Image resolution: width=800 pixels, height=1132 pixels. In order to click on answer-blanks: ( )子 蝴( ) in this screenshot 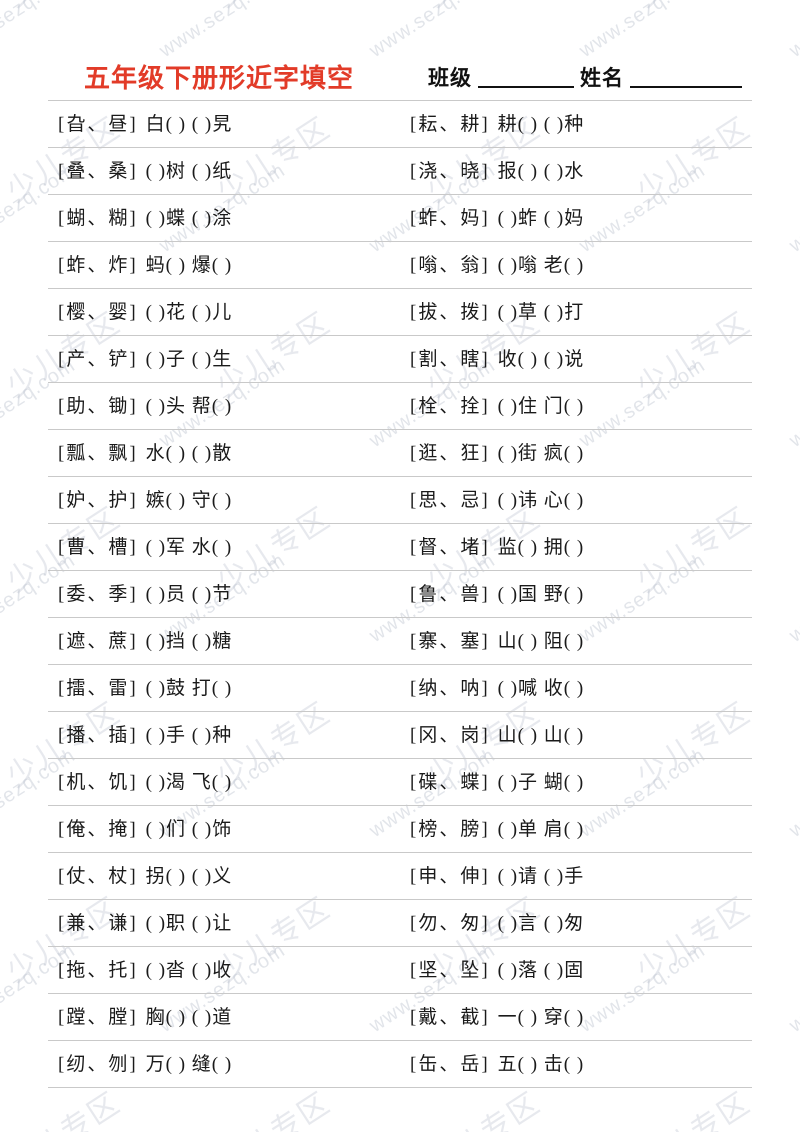, I will do `click(541, 782)`.